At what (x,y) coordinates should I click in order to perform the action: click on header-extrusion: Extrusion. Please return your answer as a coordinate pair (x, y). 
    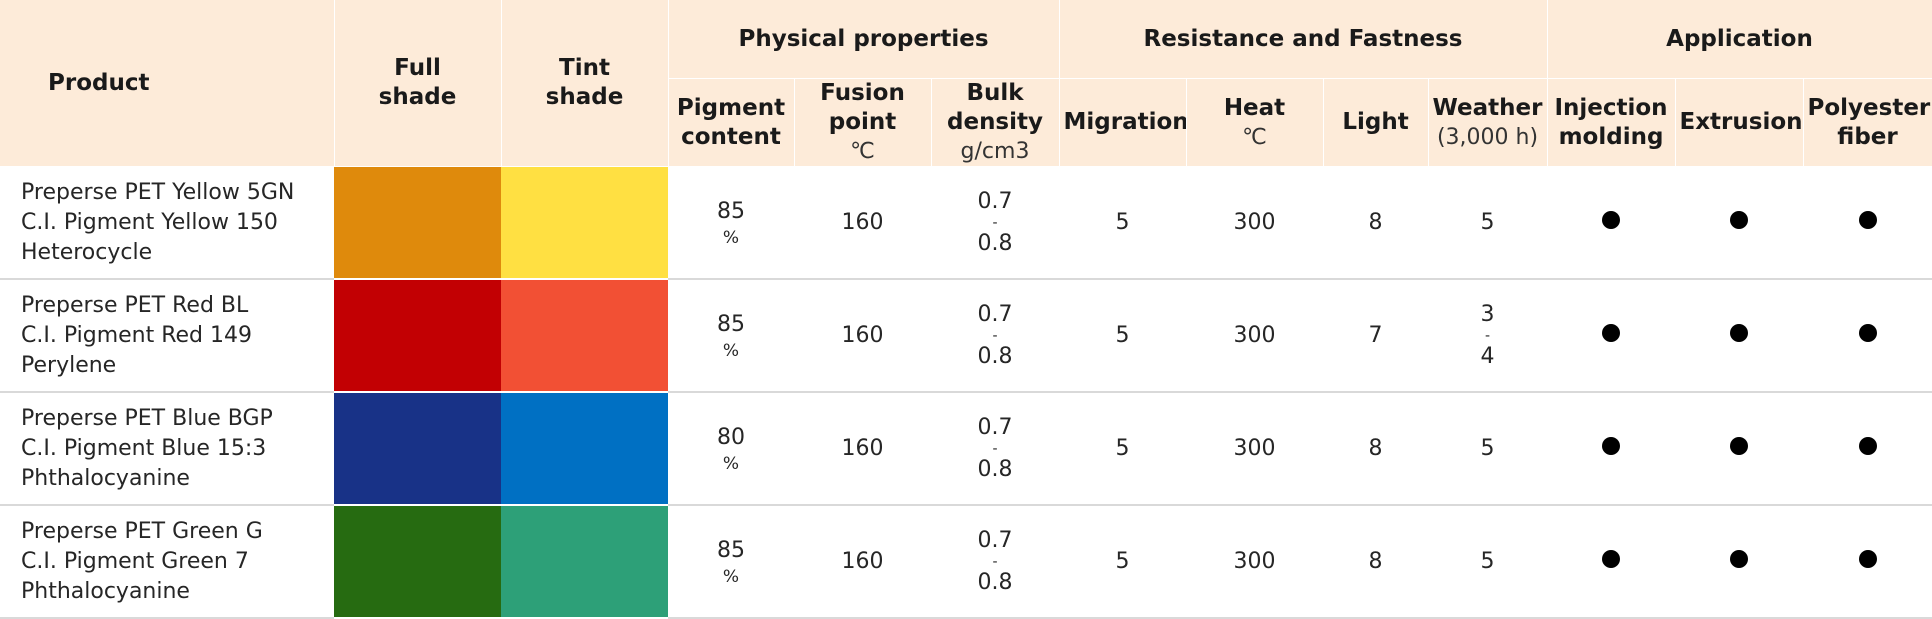
    Looking at the image, I should click on (1739, 122).